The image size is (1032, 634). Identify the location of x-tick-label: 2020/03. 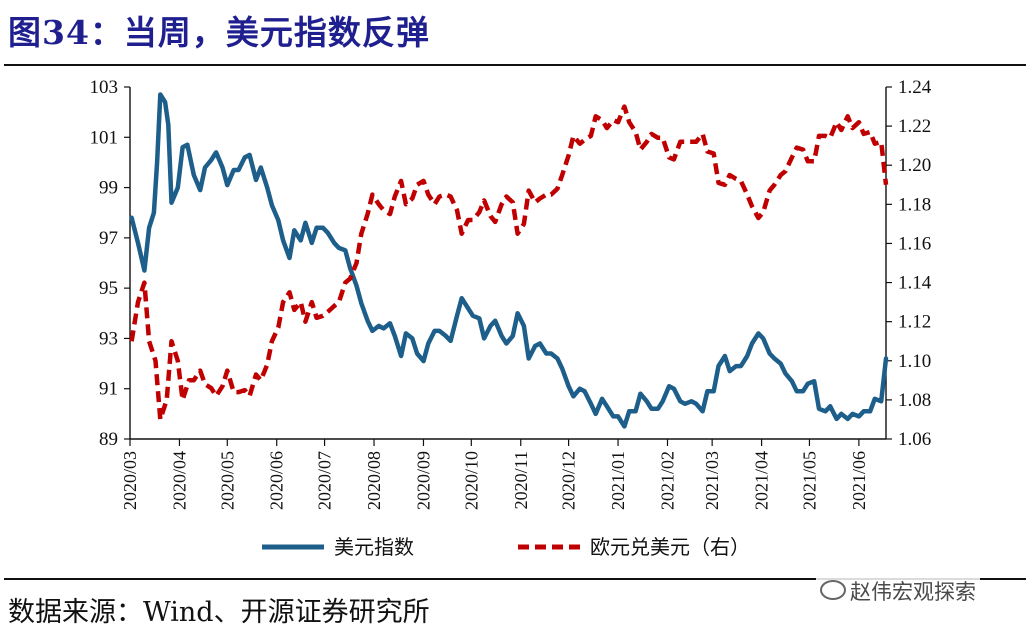
(130, 480).